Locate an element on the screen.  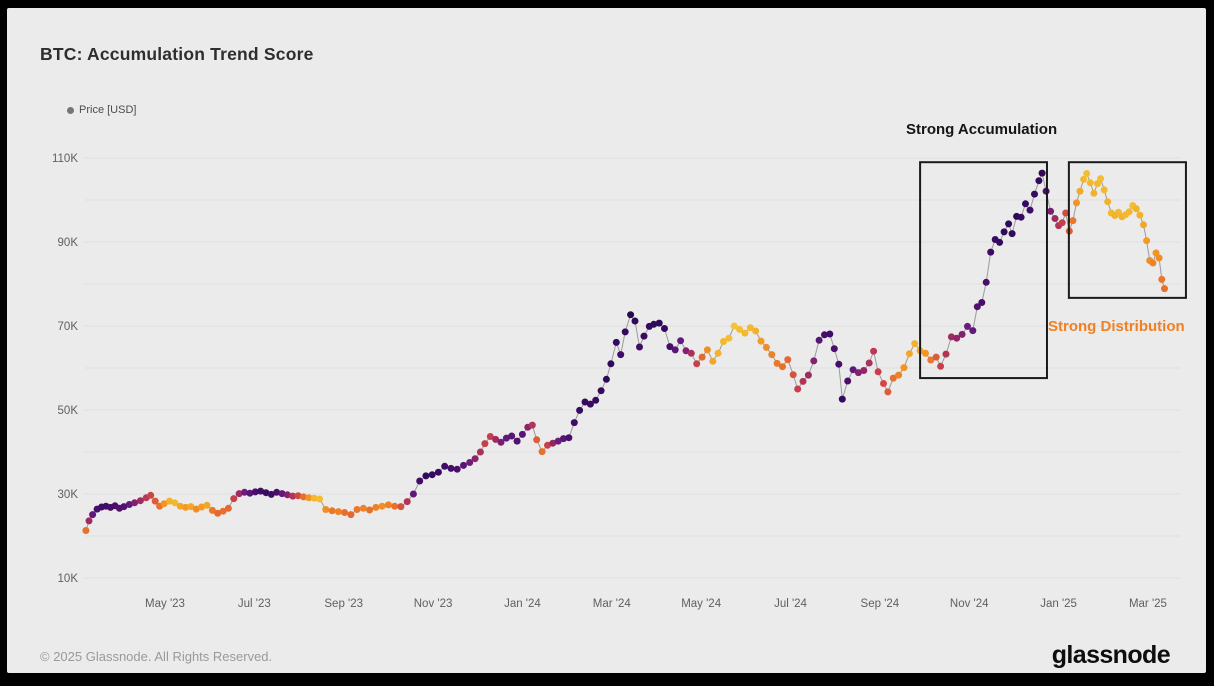
annotation-box is located at coordinates (1127, 230).